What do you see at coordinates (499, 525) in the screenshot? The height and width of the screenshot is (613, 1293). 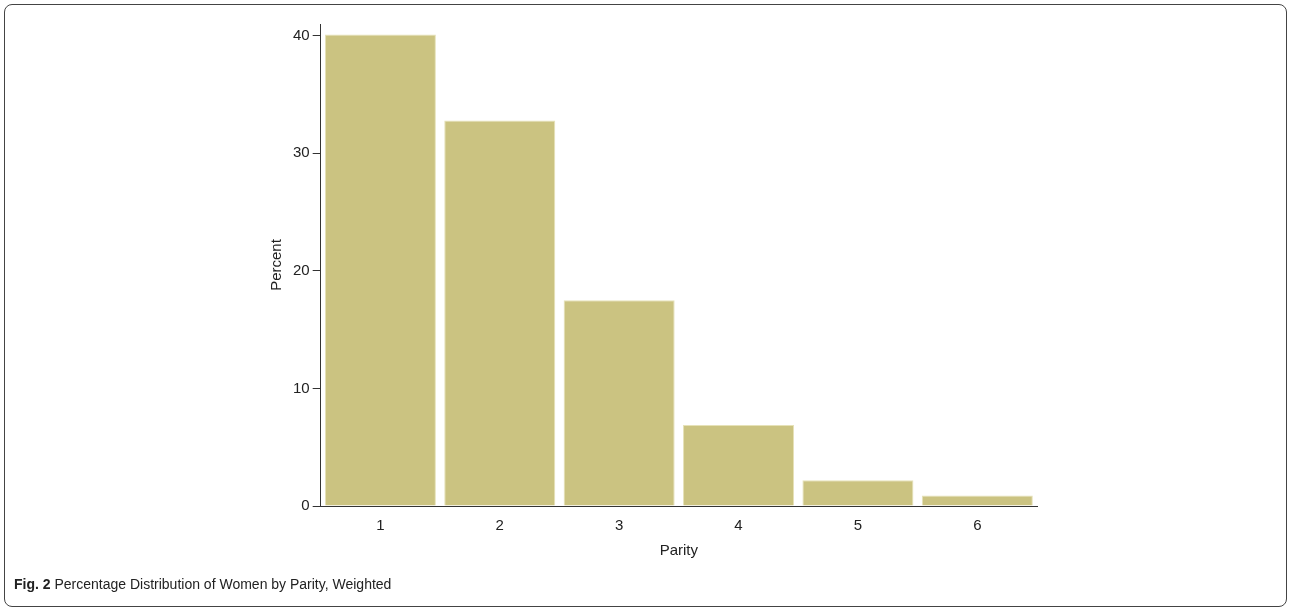 I see `x-tick-label: 2` at bounding box center [499, 525].